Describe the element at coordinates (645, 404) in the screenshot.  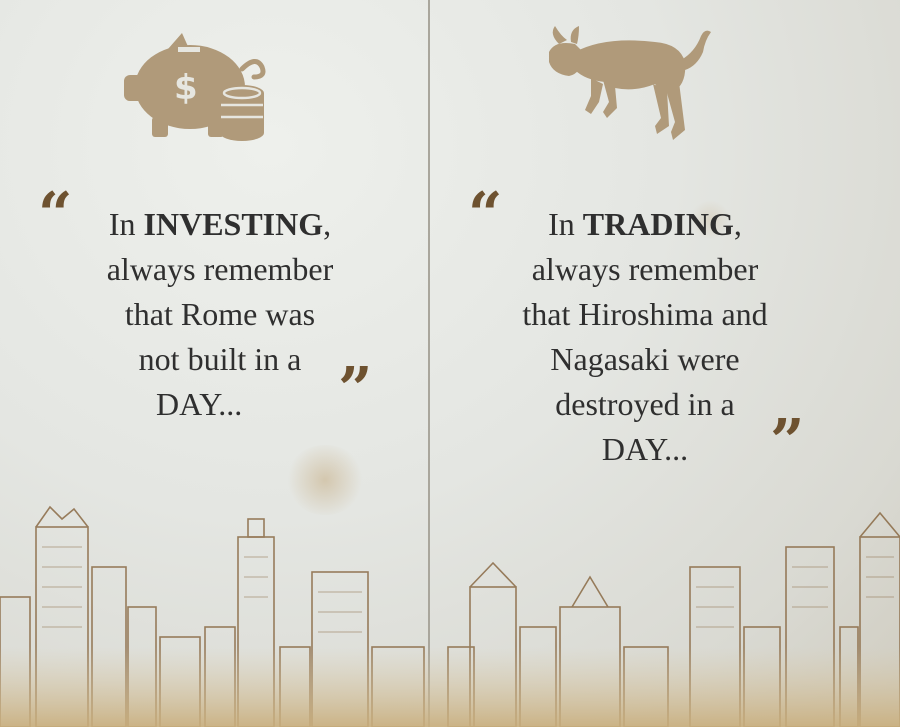
I see `quote-line: destroyed in a` at that location.